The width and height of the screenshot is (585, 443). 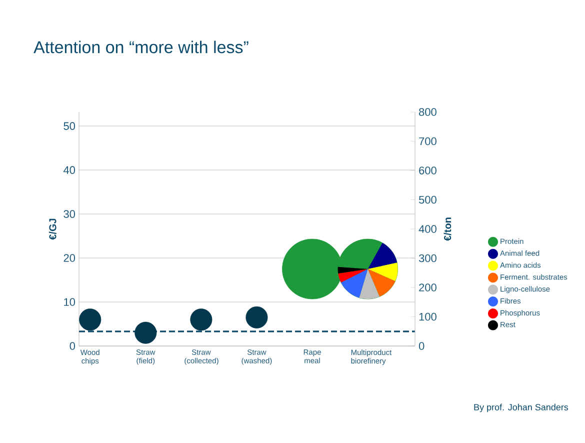 What do you see at coordinates (427, 229) in the screenshot?
I see `y2-tick-label: 400` at bounding box center [427, 229].